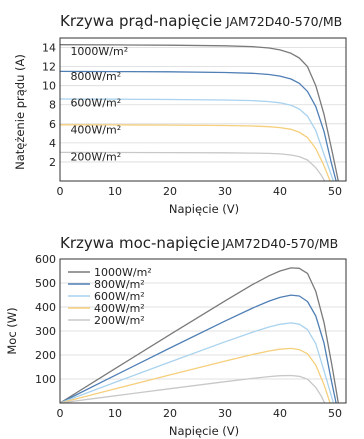 Image resolution: width=364 pixels, height=439 pixels. What do you see at coordinates (115, 191) in the screenshot?
I see `iv-x-tick-label-1: 10` at bounding box center [115, 191].